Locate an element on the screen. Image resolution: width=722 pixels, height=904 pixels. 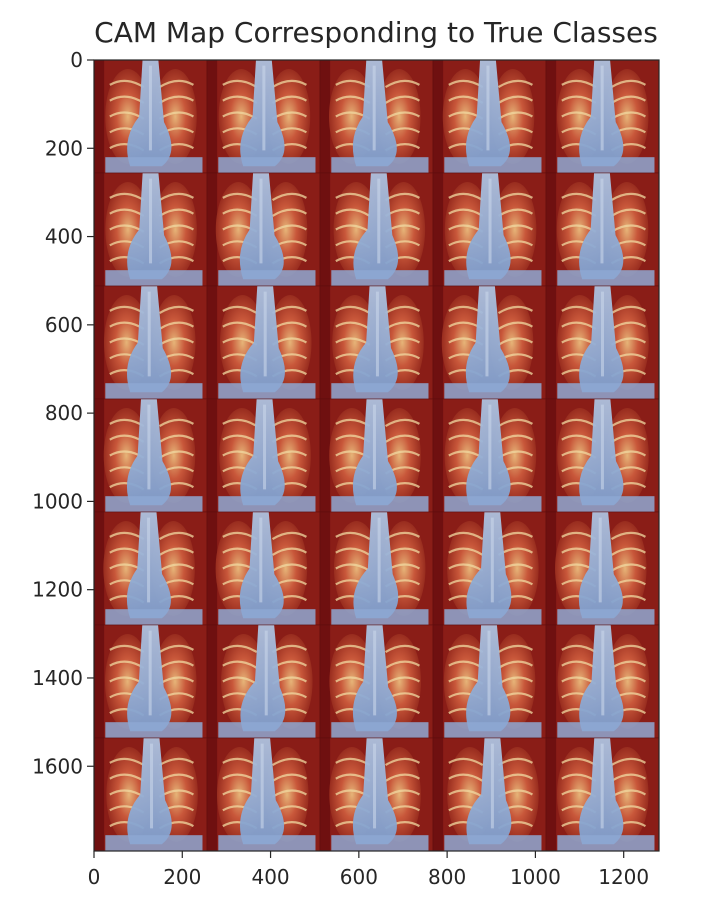
y-tick-label: 800 is located at coordinates (64, 413).